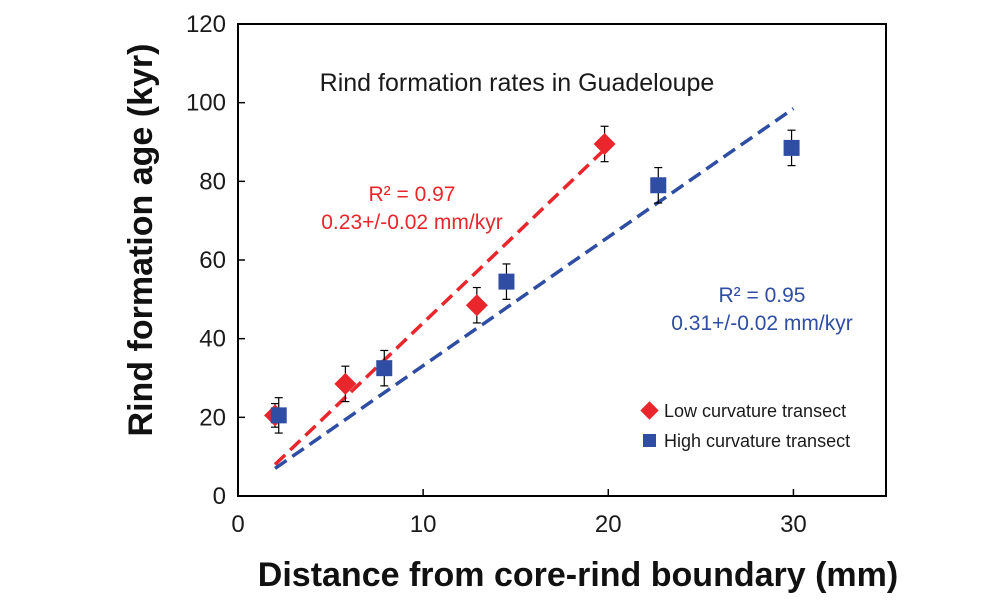 Image resolution: width=1000 pixels, height=609 pixels. I want to click on x-tick-label: 10, so click(423, 524).